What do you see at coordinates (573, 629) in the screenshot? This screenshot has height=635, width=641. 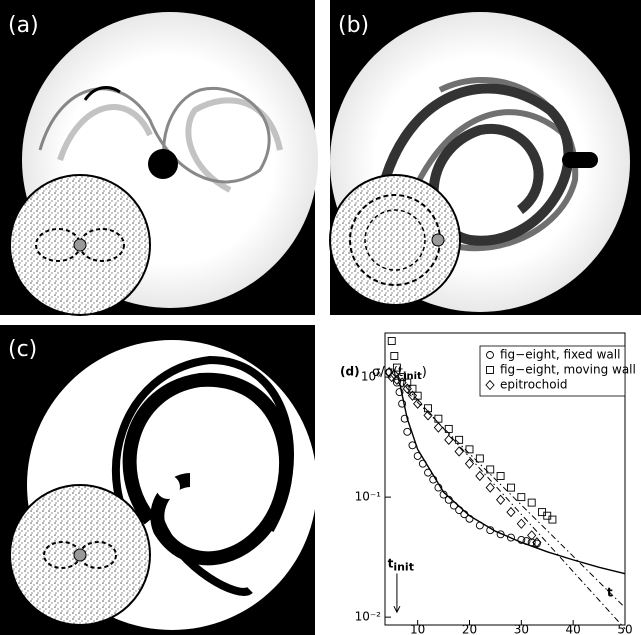 I see `x-tick-label: 40` at bounding box center [573, 629].